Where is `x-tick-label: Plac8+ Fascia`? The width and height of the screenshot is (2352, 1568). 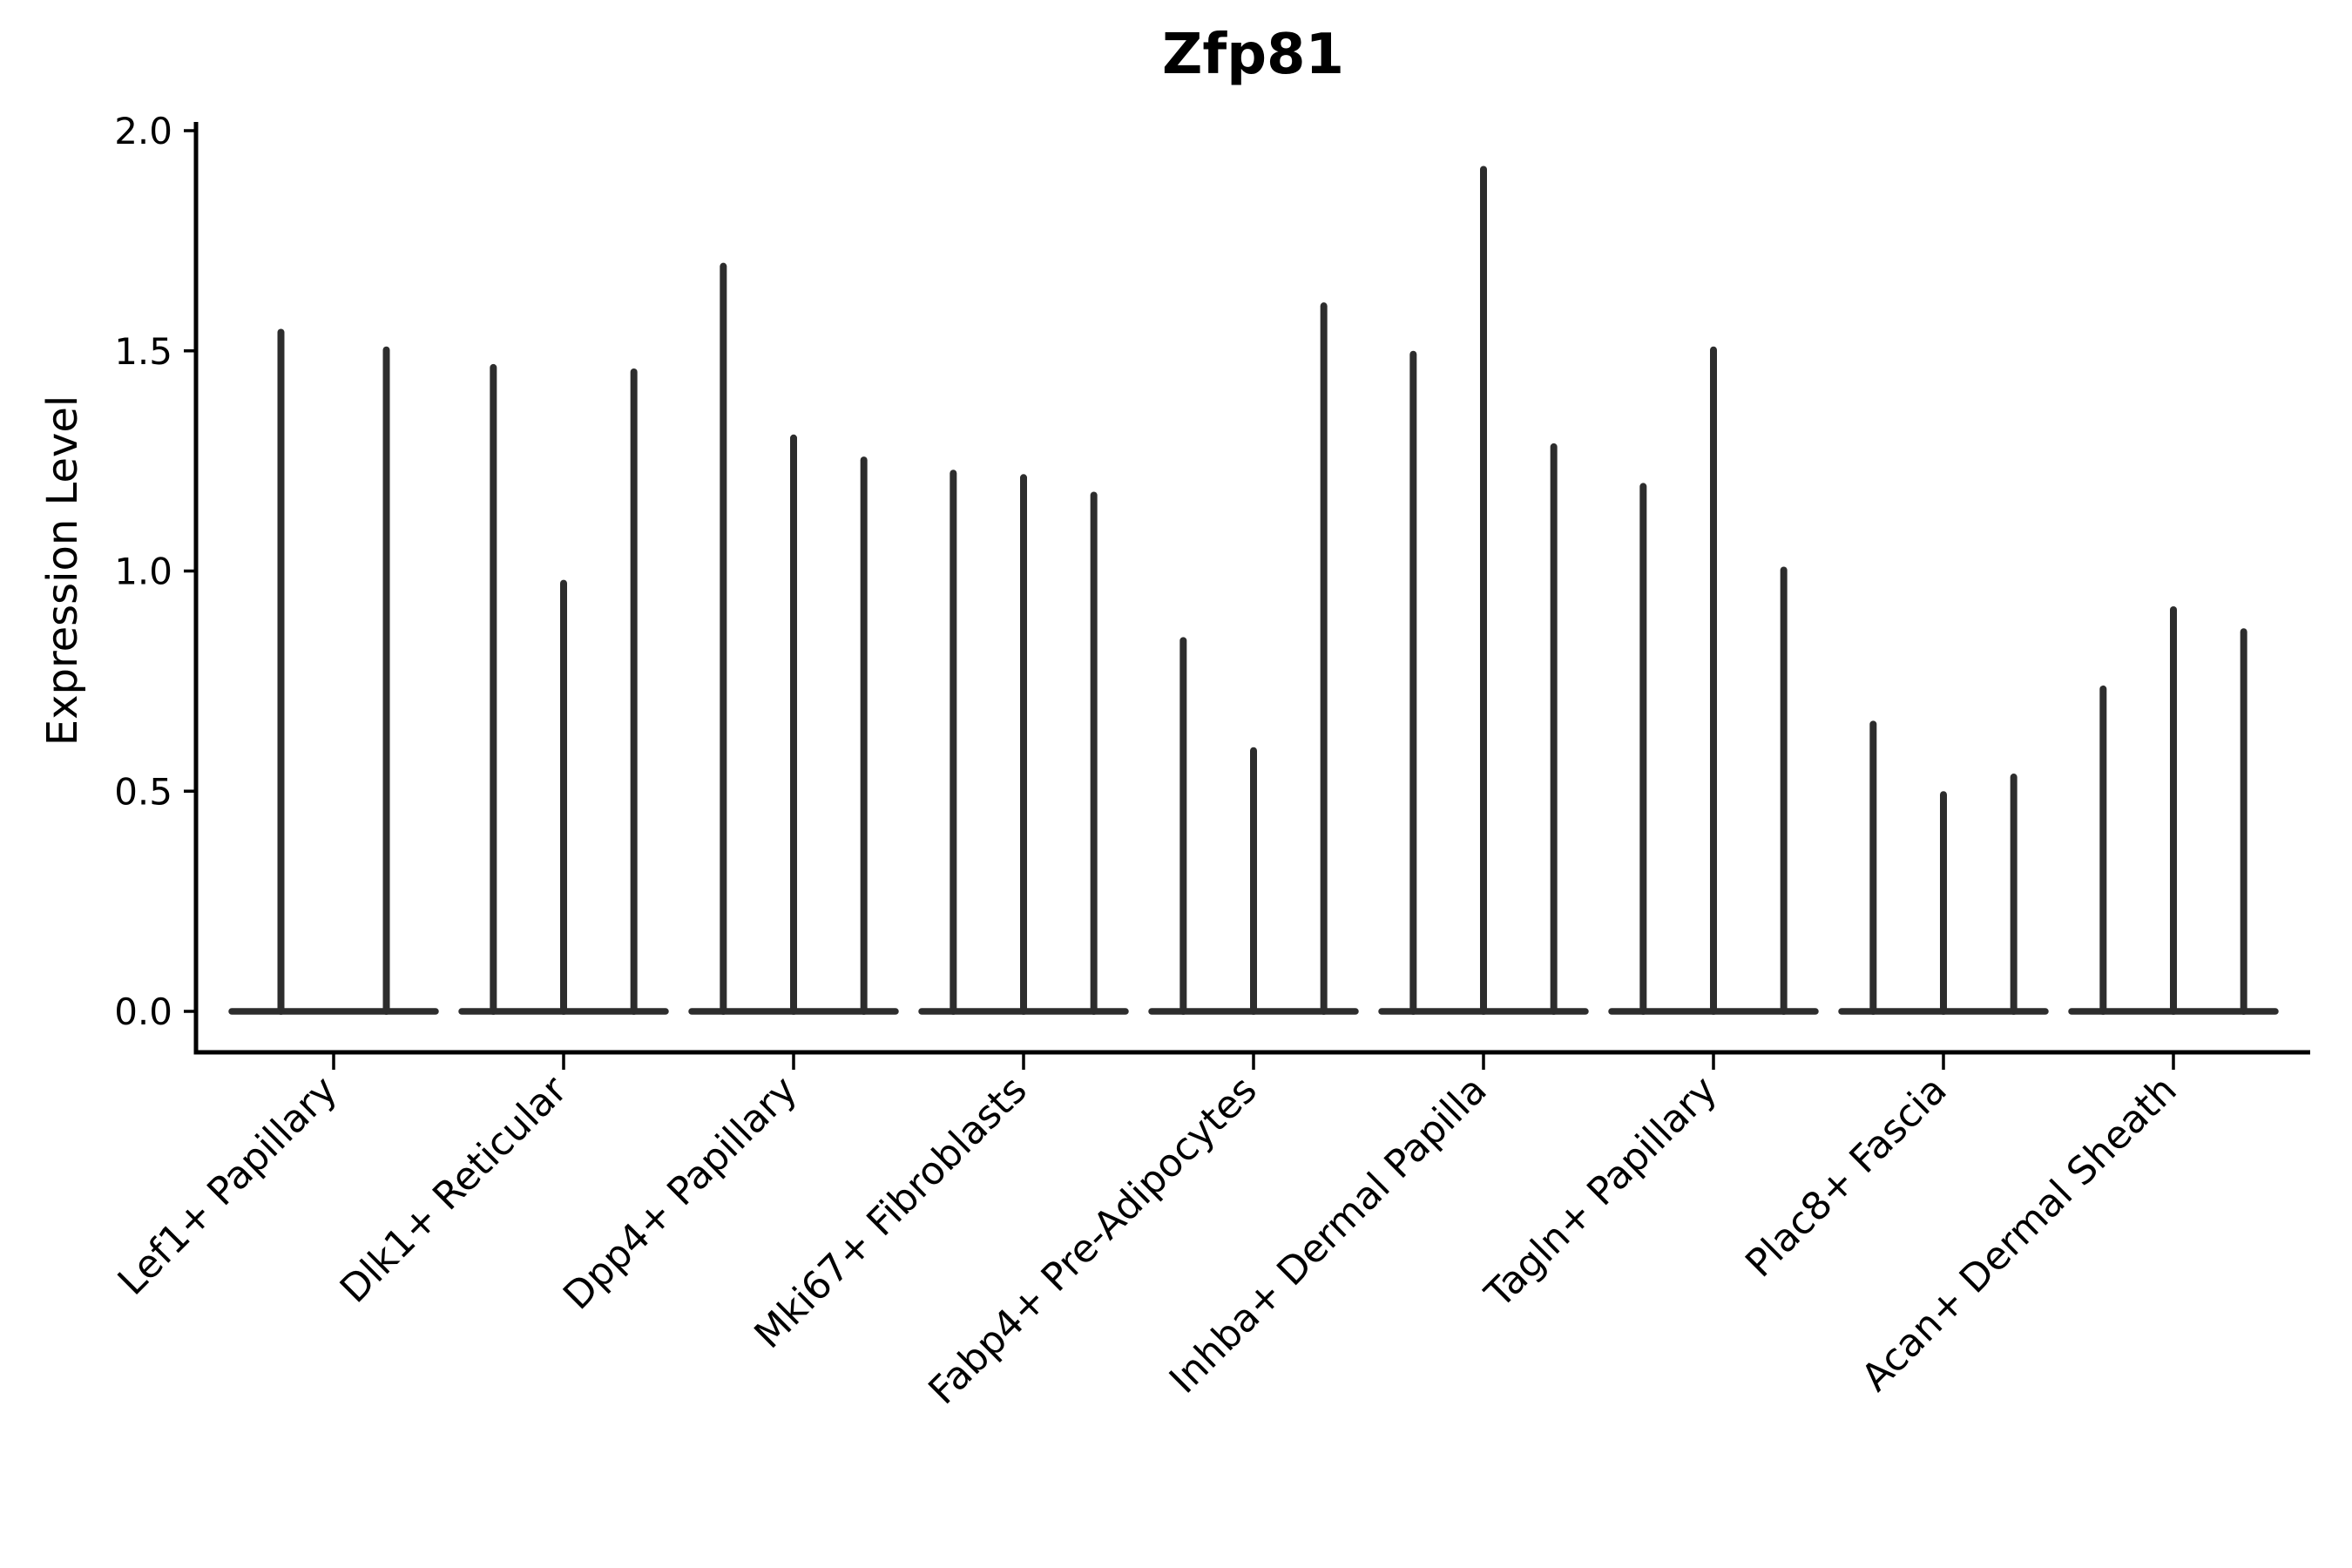 x-tick-label: Plac8+ Fascia is located at coordinates (1846, 1177).